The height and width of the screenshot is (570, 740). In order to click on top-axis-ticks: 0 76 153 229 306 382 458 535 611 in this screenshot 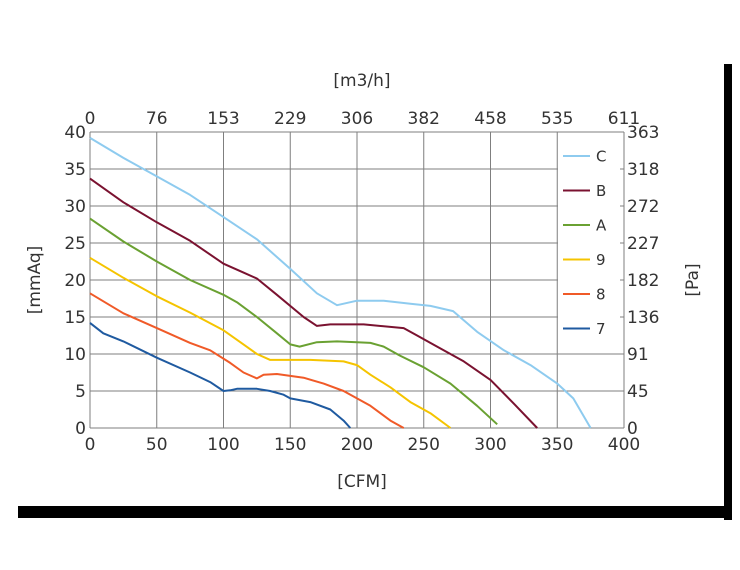, I will do `click(363, 119)`.